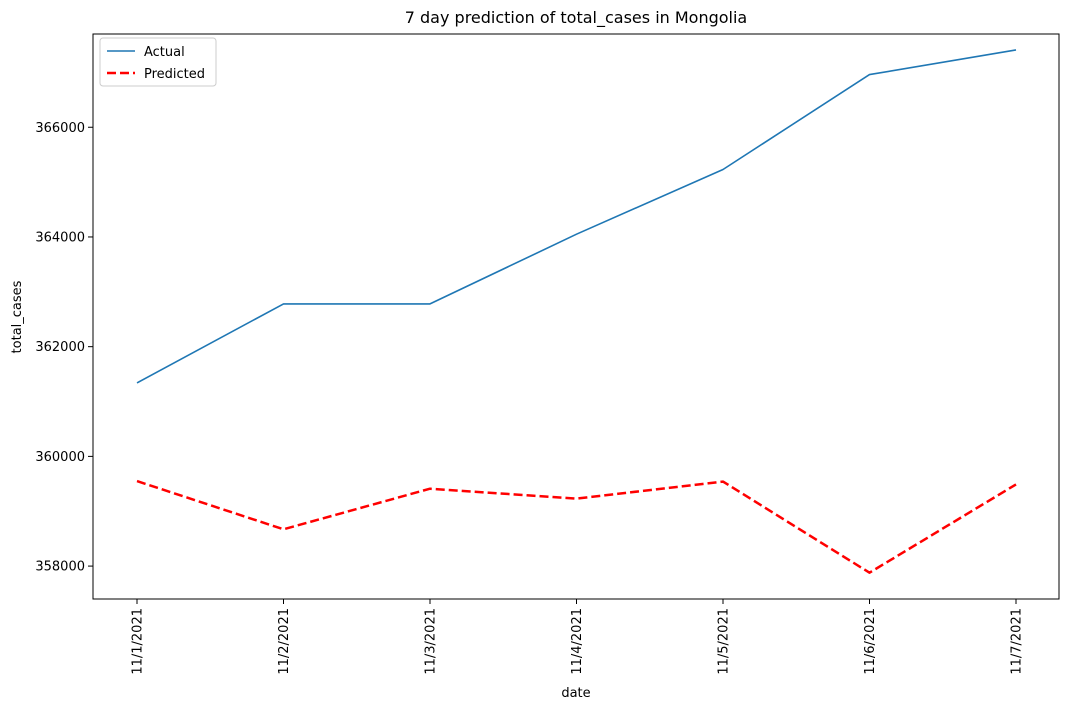 This screenshot has height=709, width=1070. Describe the element at coordinates (870, 641) in the screenshot. I see `x-tick-label: 11/6/2021` at that location.